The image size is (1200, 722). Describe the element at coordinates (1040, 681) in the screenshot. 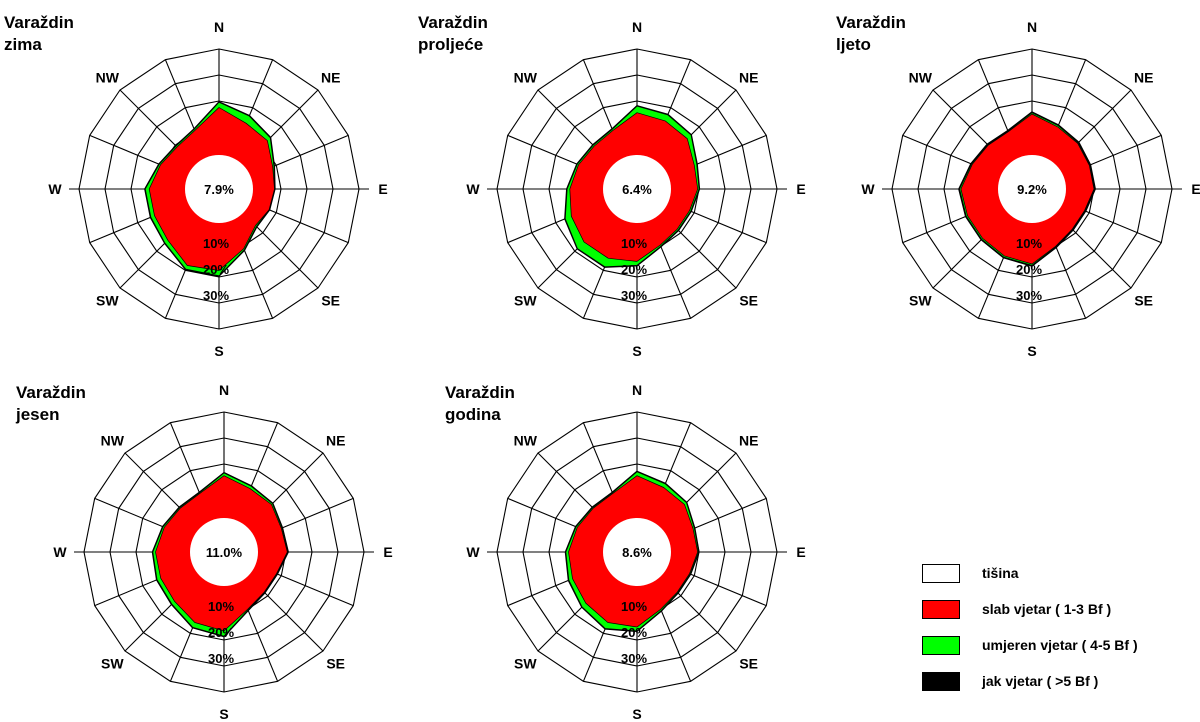

I see `legend-label: jak vjetar ( >5 Bf )` at that location.